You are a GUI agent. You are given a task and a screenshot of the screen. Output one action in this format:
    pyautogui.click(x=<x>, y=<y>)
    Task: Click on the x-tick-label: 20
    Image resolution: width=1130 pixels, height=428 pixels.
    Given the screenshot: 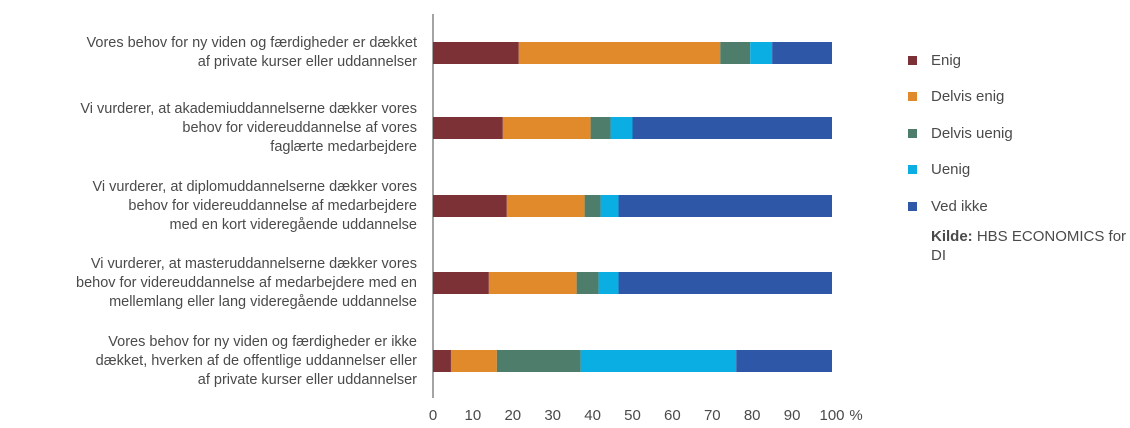 What is the action you would take?
    pyautogui.click(x=512, y=415)
    